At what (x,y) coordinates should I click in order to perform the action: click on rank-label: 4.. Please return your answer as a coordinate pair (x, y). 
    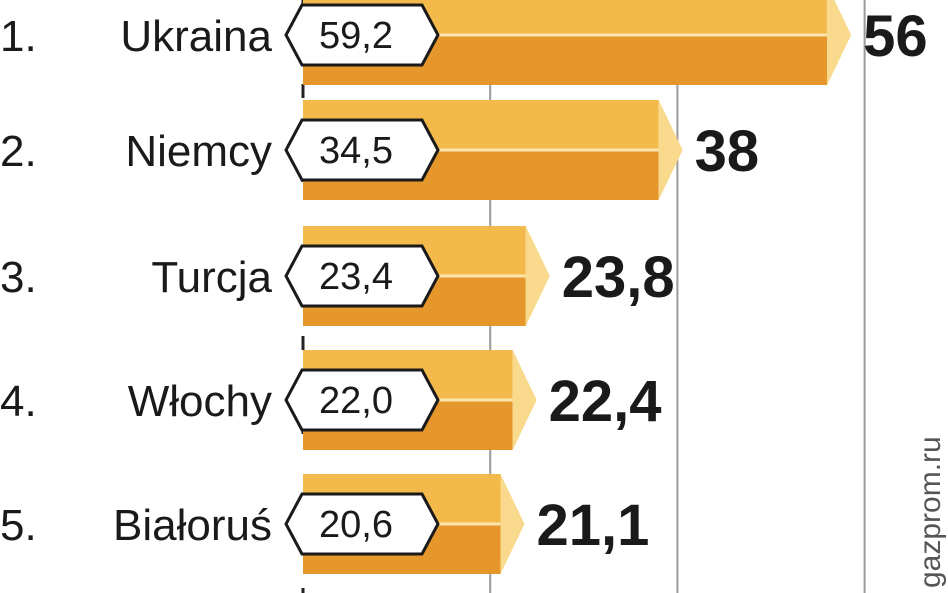
    Looking at the image, I should click on (18, 401).